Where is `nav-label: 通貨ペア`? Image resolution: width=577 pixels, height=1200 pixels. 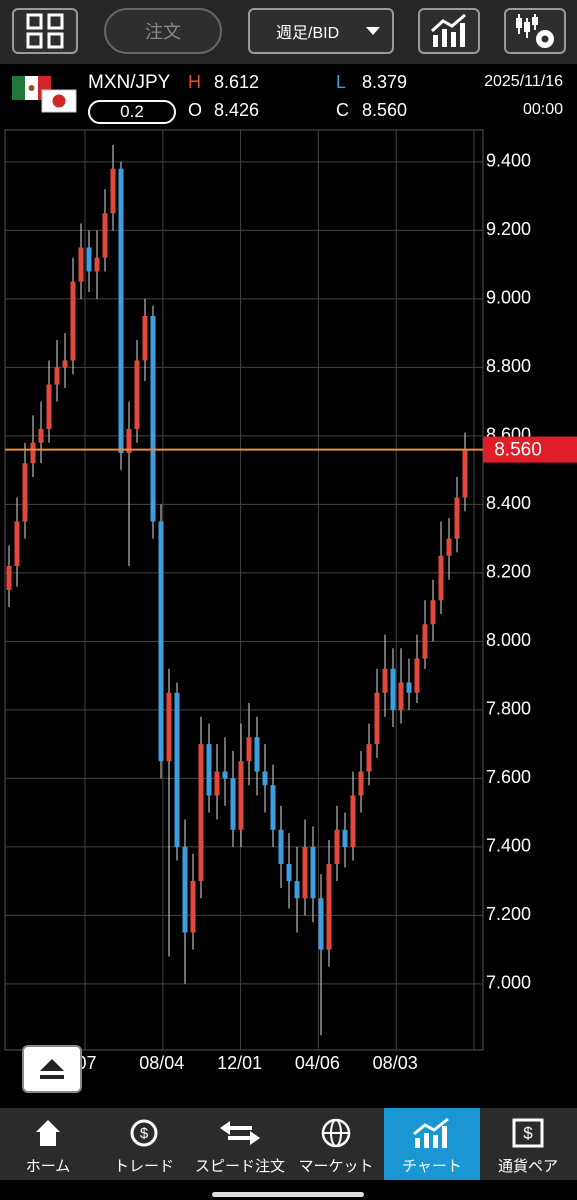
nav-label: 通貨ペア is located at coordinates (527, 1166).